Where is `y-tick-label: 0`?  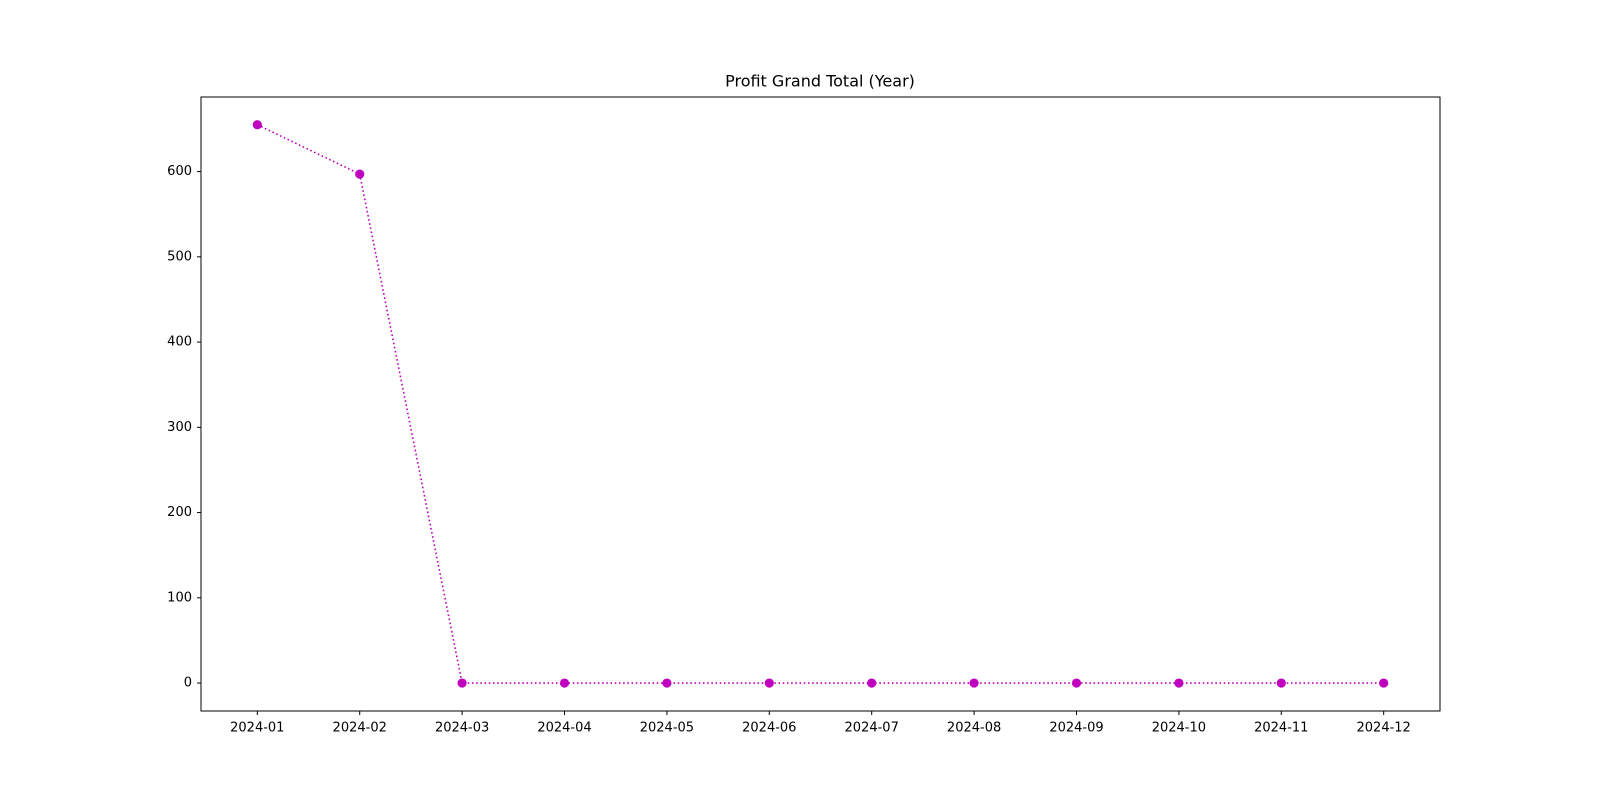
y-tick-label: 0 is located at coordinates (188, 683).